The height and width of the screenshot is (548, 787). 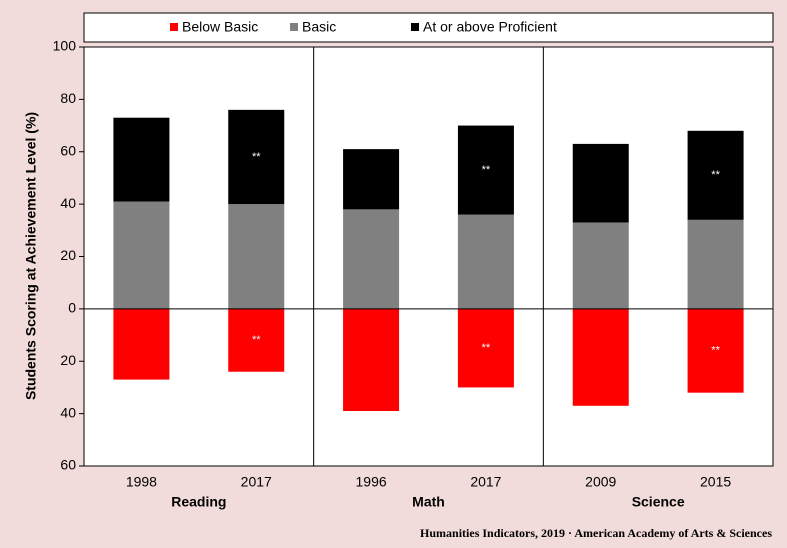 What do you see at coordinates (72, 308) in the screenshot?
I see `y-tick-label: 0` at bounding box center [72, 308].